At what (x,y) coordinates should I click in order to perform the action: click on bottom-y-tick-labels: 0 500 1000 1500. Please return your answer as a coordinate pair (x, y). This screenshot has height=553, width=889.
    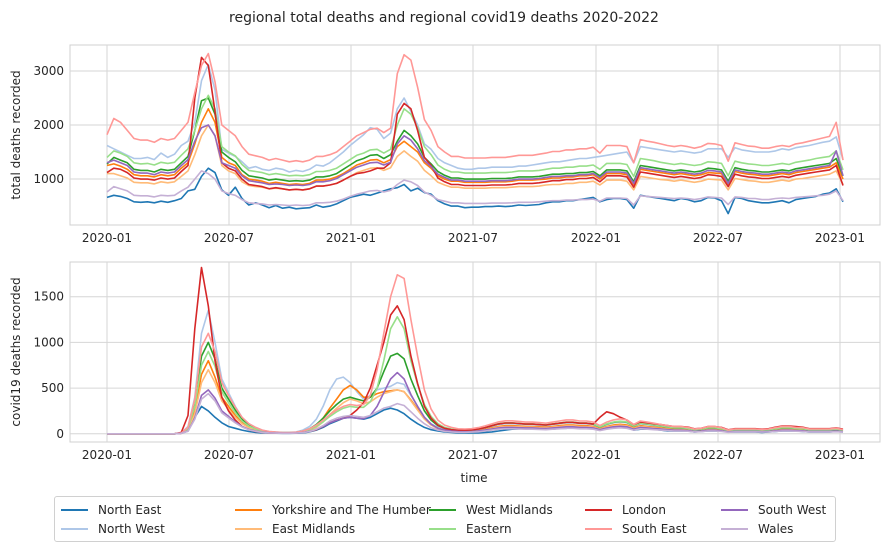
    Looking at the image, I should click on (48, 365).